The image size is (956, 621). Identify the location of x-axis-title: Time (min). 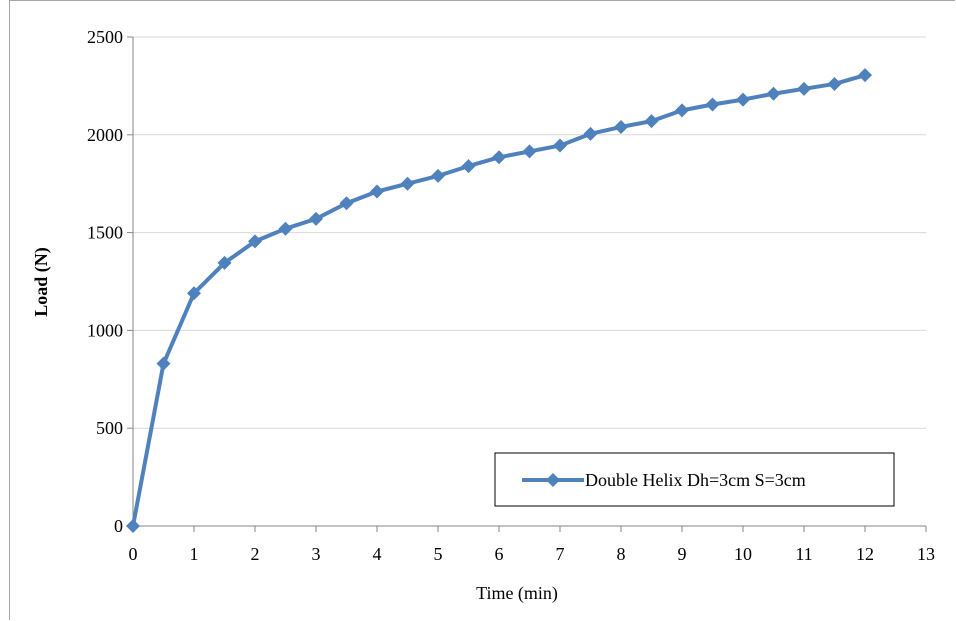
(517, 593).